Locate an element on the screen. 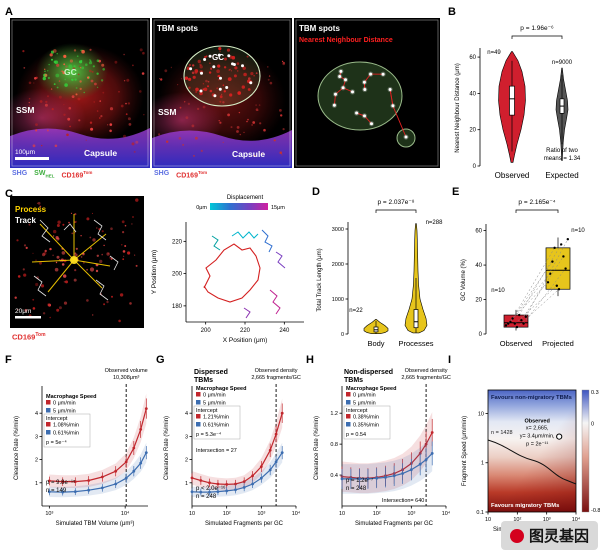 Image resolution: width=600 pixels, height=552 pixels. intercept-p: p = 0.54 is located at coordinates (356, 435).